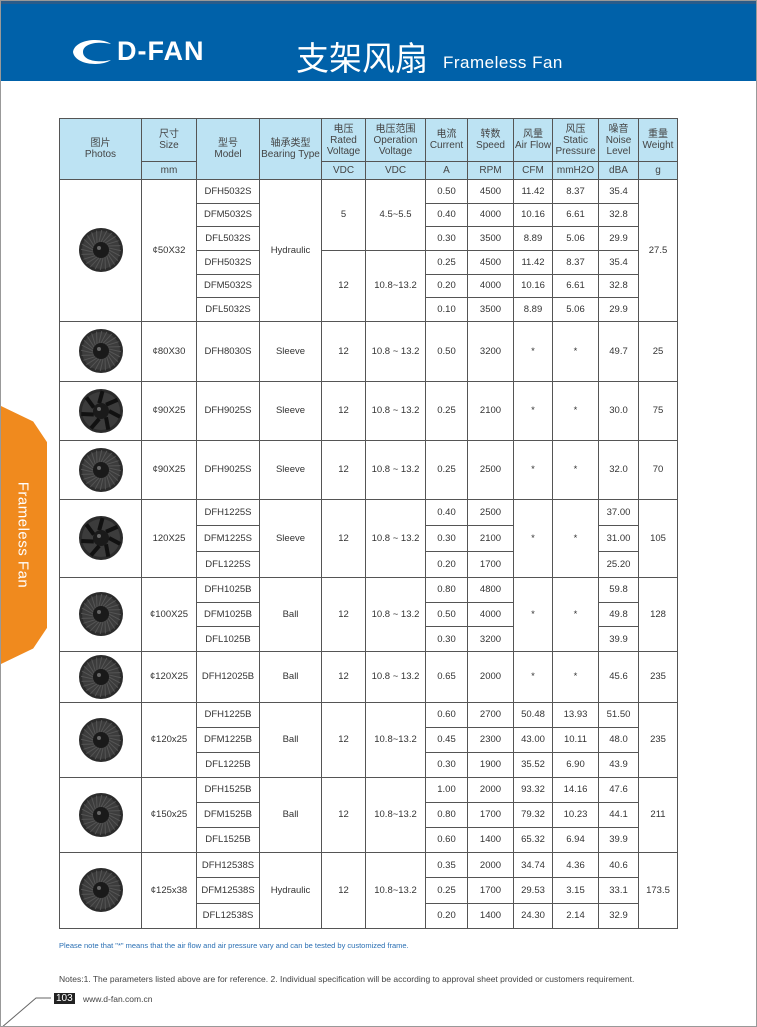 This screenshot has width=757, height=1027. What do you see at coordinates (658, 410) in the screenshot?
I see `weight-cell: 75` at bounding box center [658, 410].